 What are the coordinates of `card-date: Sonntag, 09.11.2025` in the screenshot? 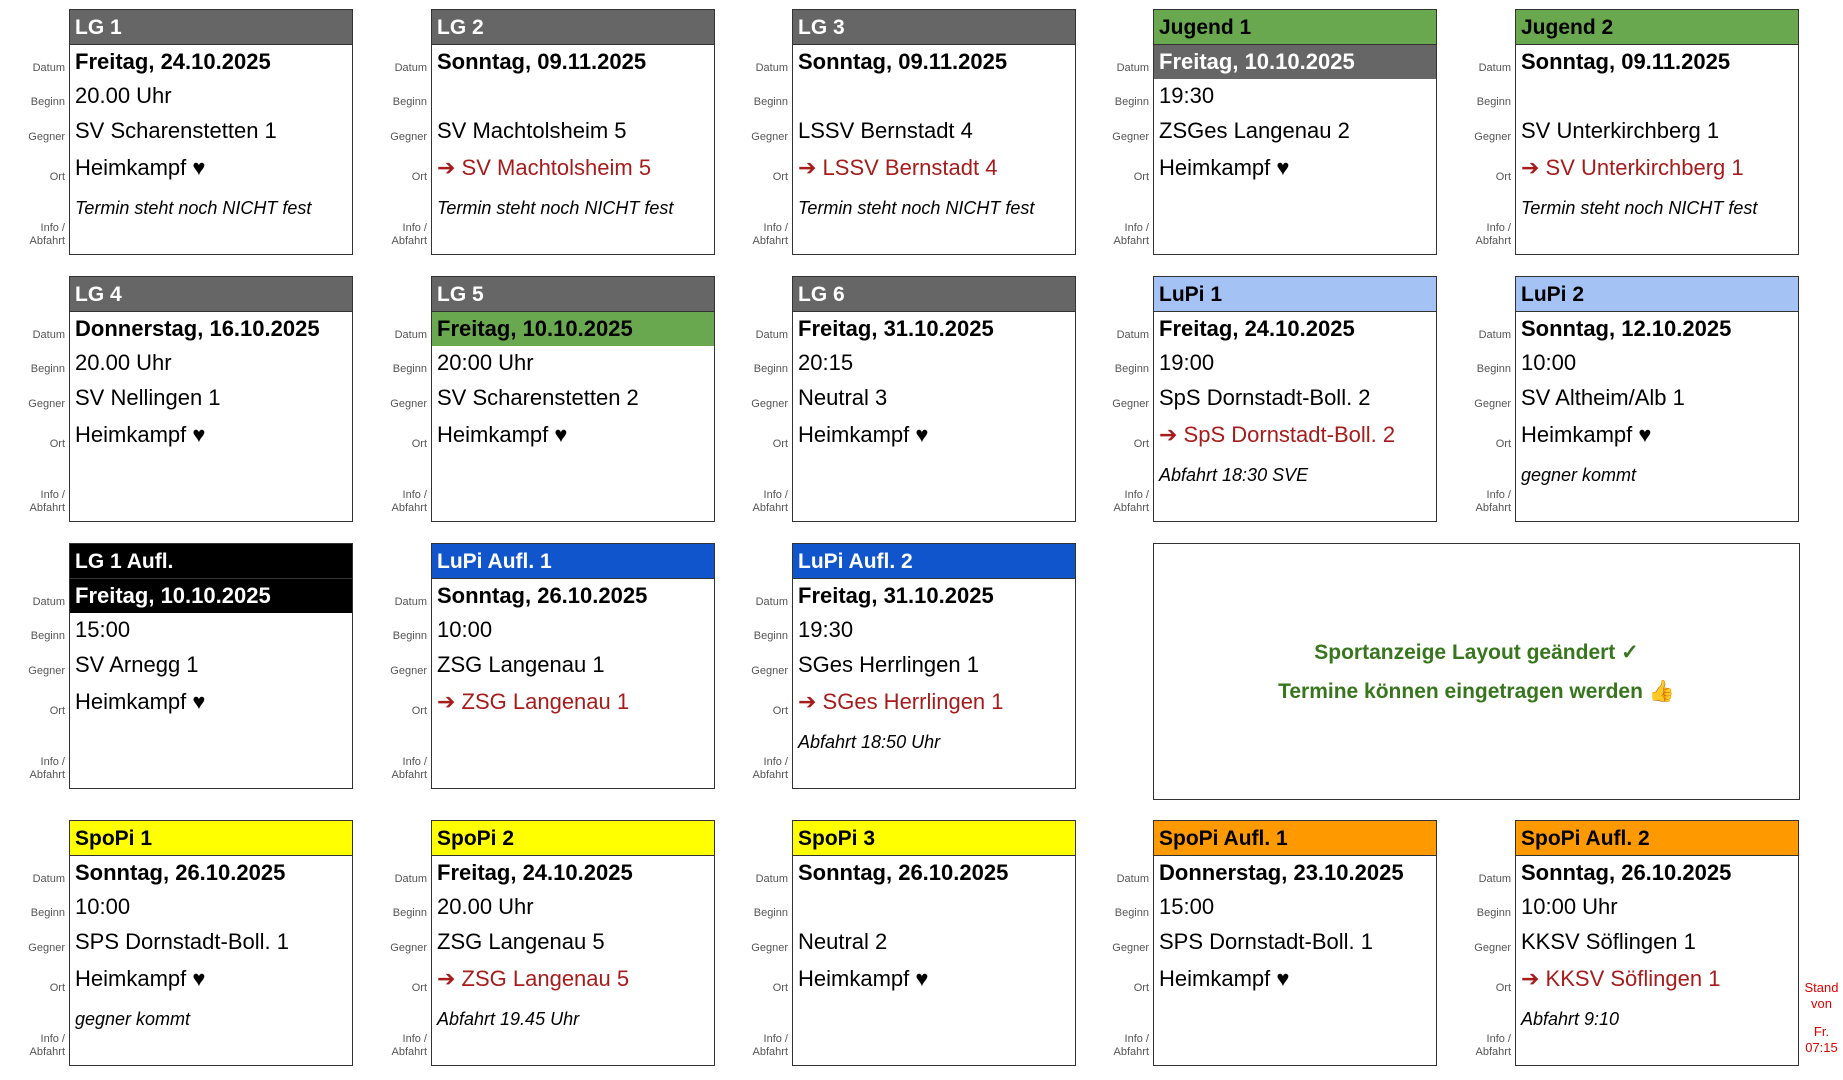 It's located at (903, 61).